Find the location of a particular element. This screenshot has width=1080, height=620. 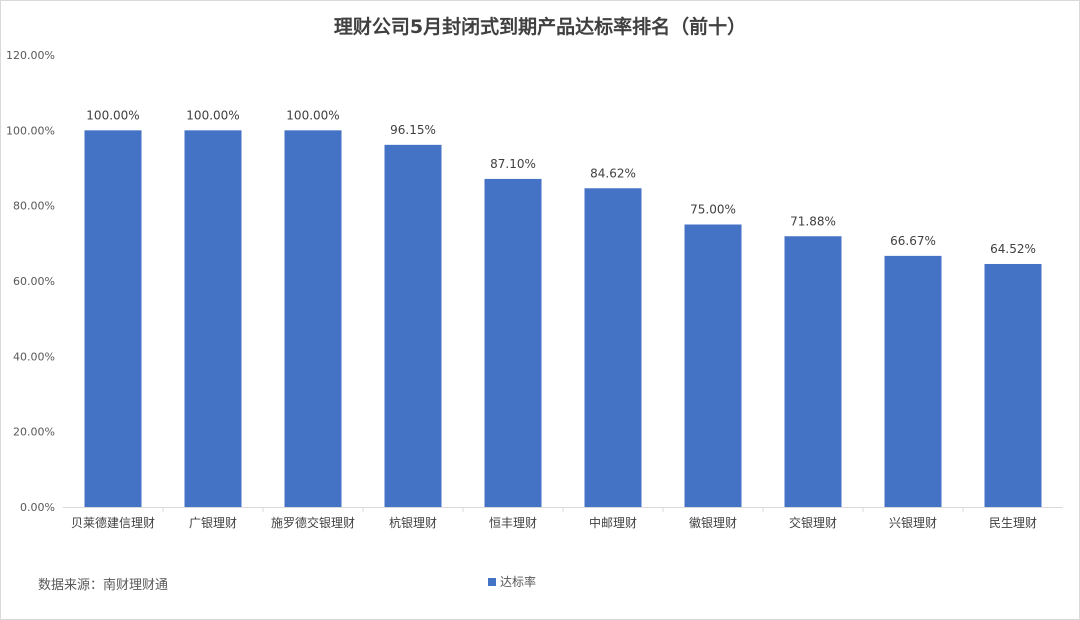

category-label: 恒丰理财 is located at coordinates (513, 523).